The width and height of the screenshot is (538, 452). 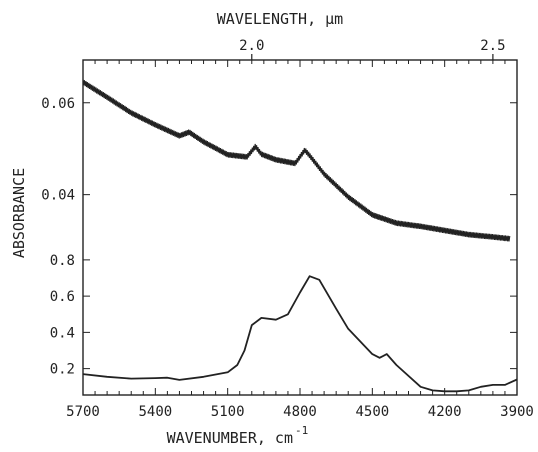 What do you see at coordinates (58, 196) in the screenshot?
I see `upper-y-tick-label: 0.04` at bounding box center [58, 196].